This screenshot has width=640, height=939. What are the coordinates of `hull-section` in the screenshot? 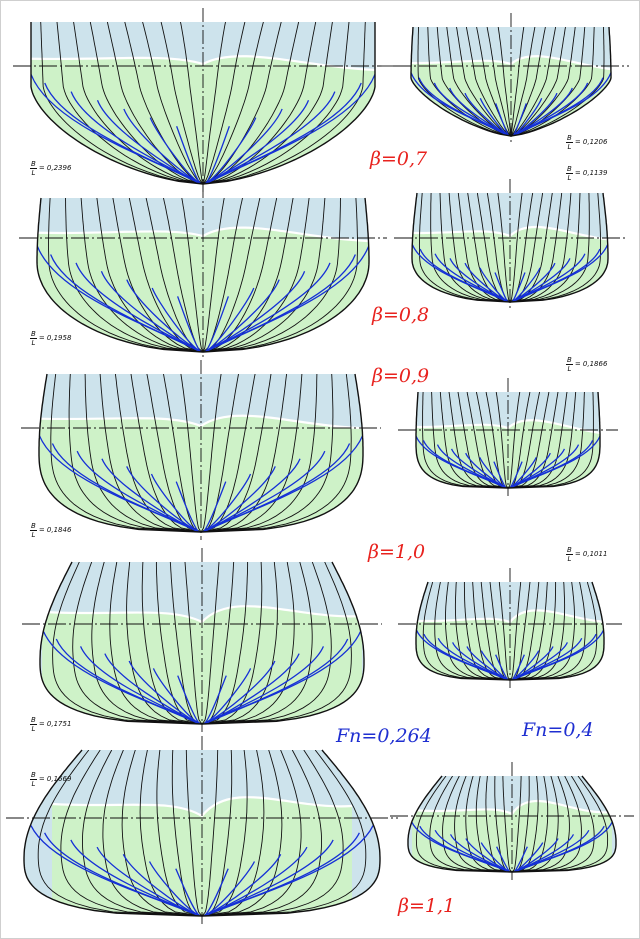 It's located at (510, 244).